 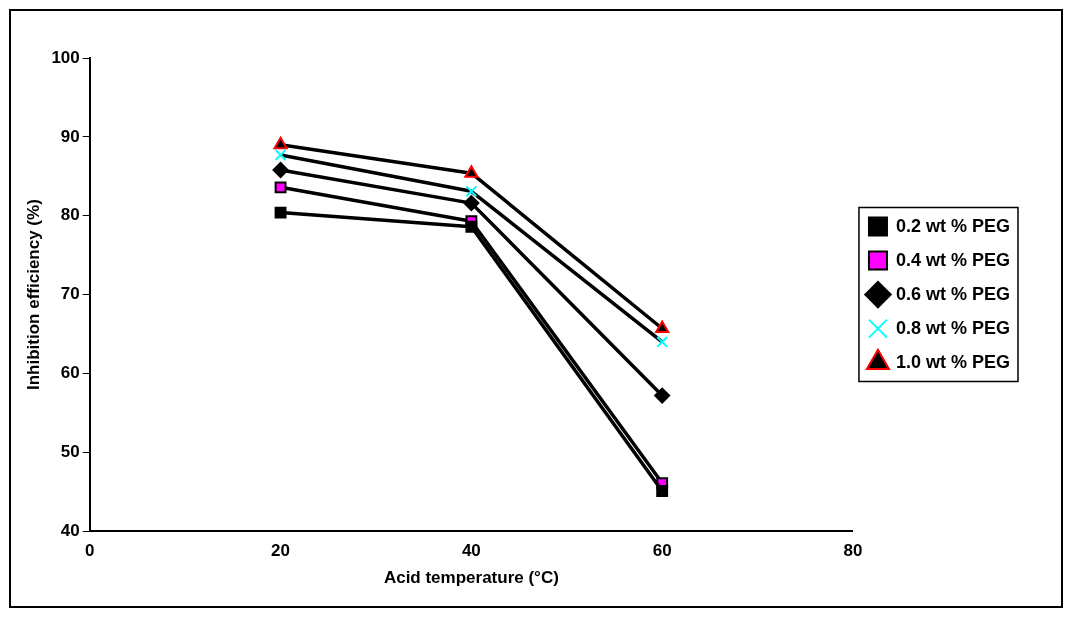 I want to click on y-tick-label: 80, so click(x=70, y=215).